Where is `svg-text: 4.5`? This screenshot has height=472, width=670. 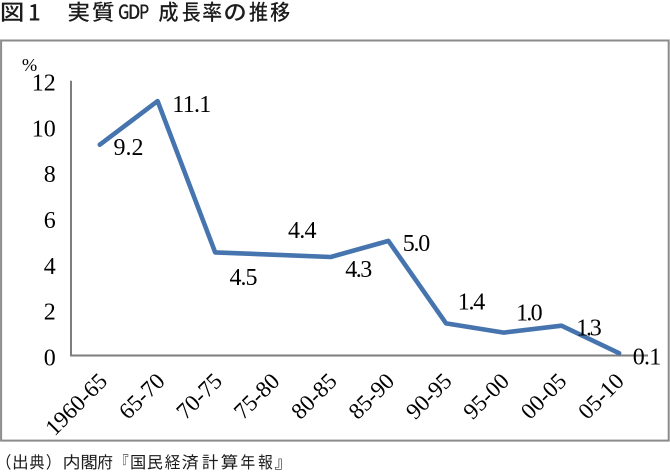 svg-text: 4.5 is located at coordinates (244, 278).